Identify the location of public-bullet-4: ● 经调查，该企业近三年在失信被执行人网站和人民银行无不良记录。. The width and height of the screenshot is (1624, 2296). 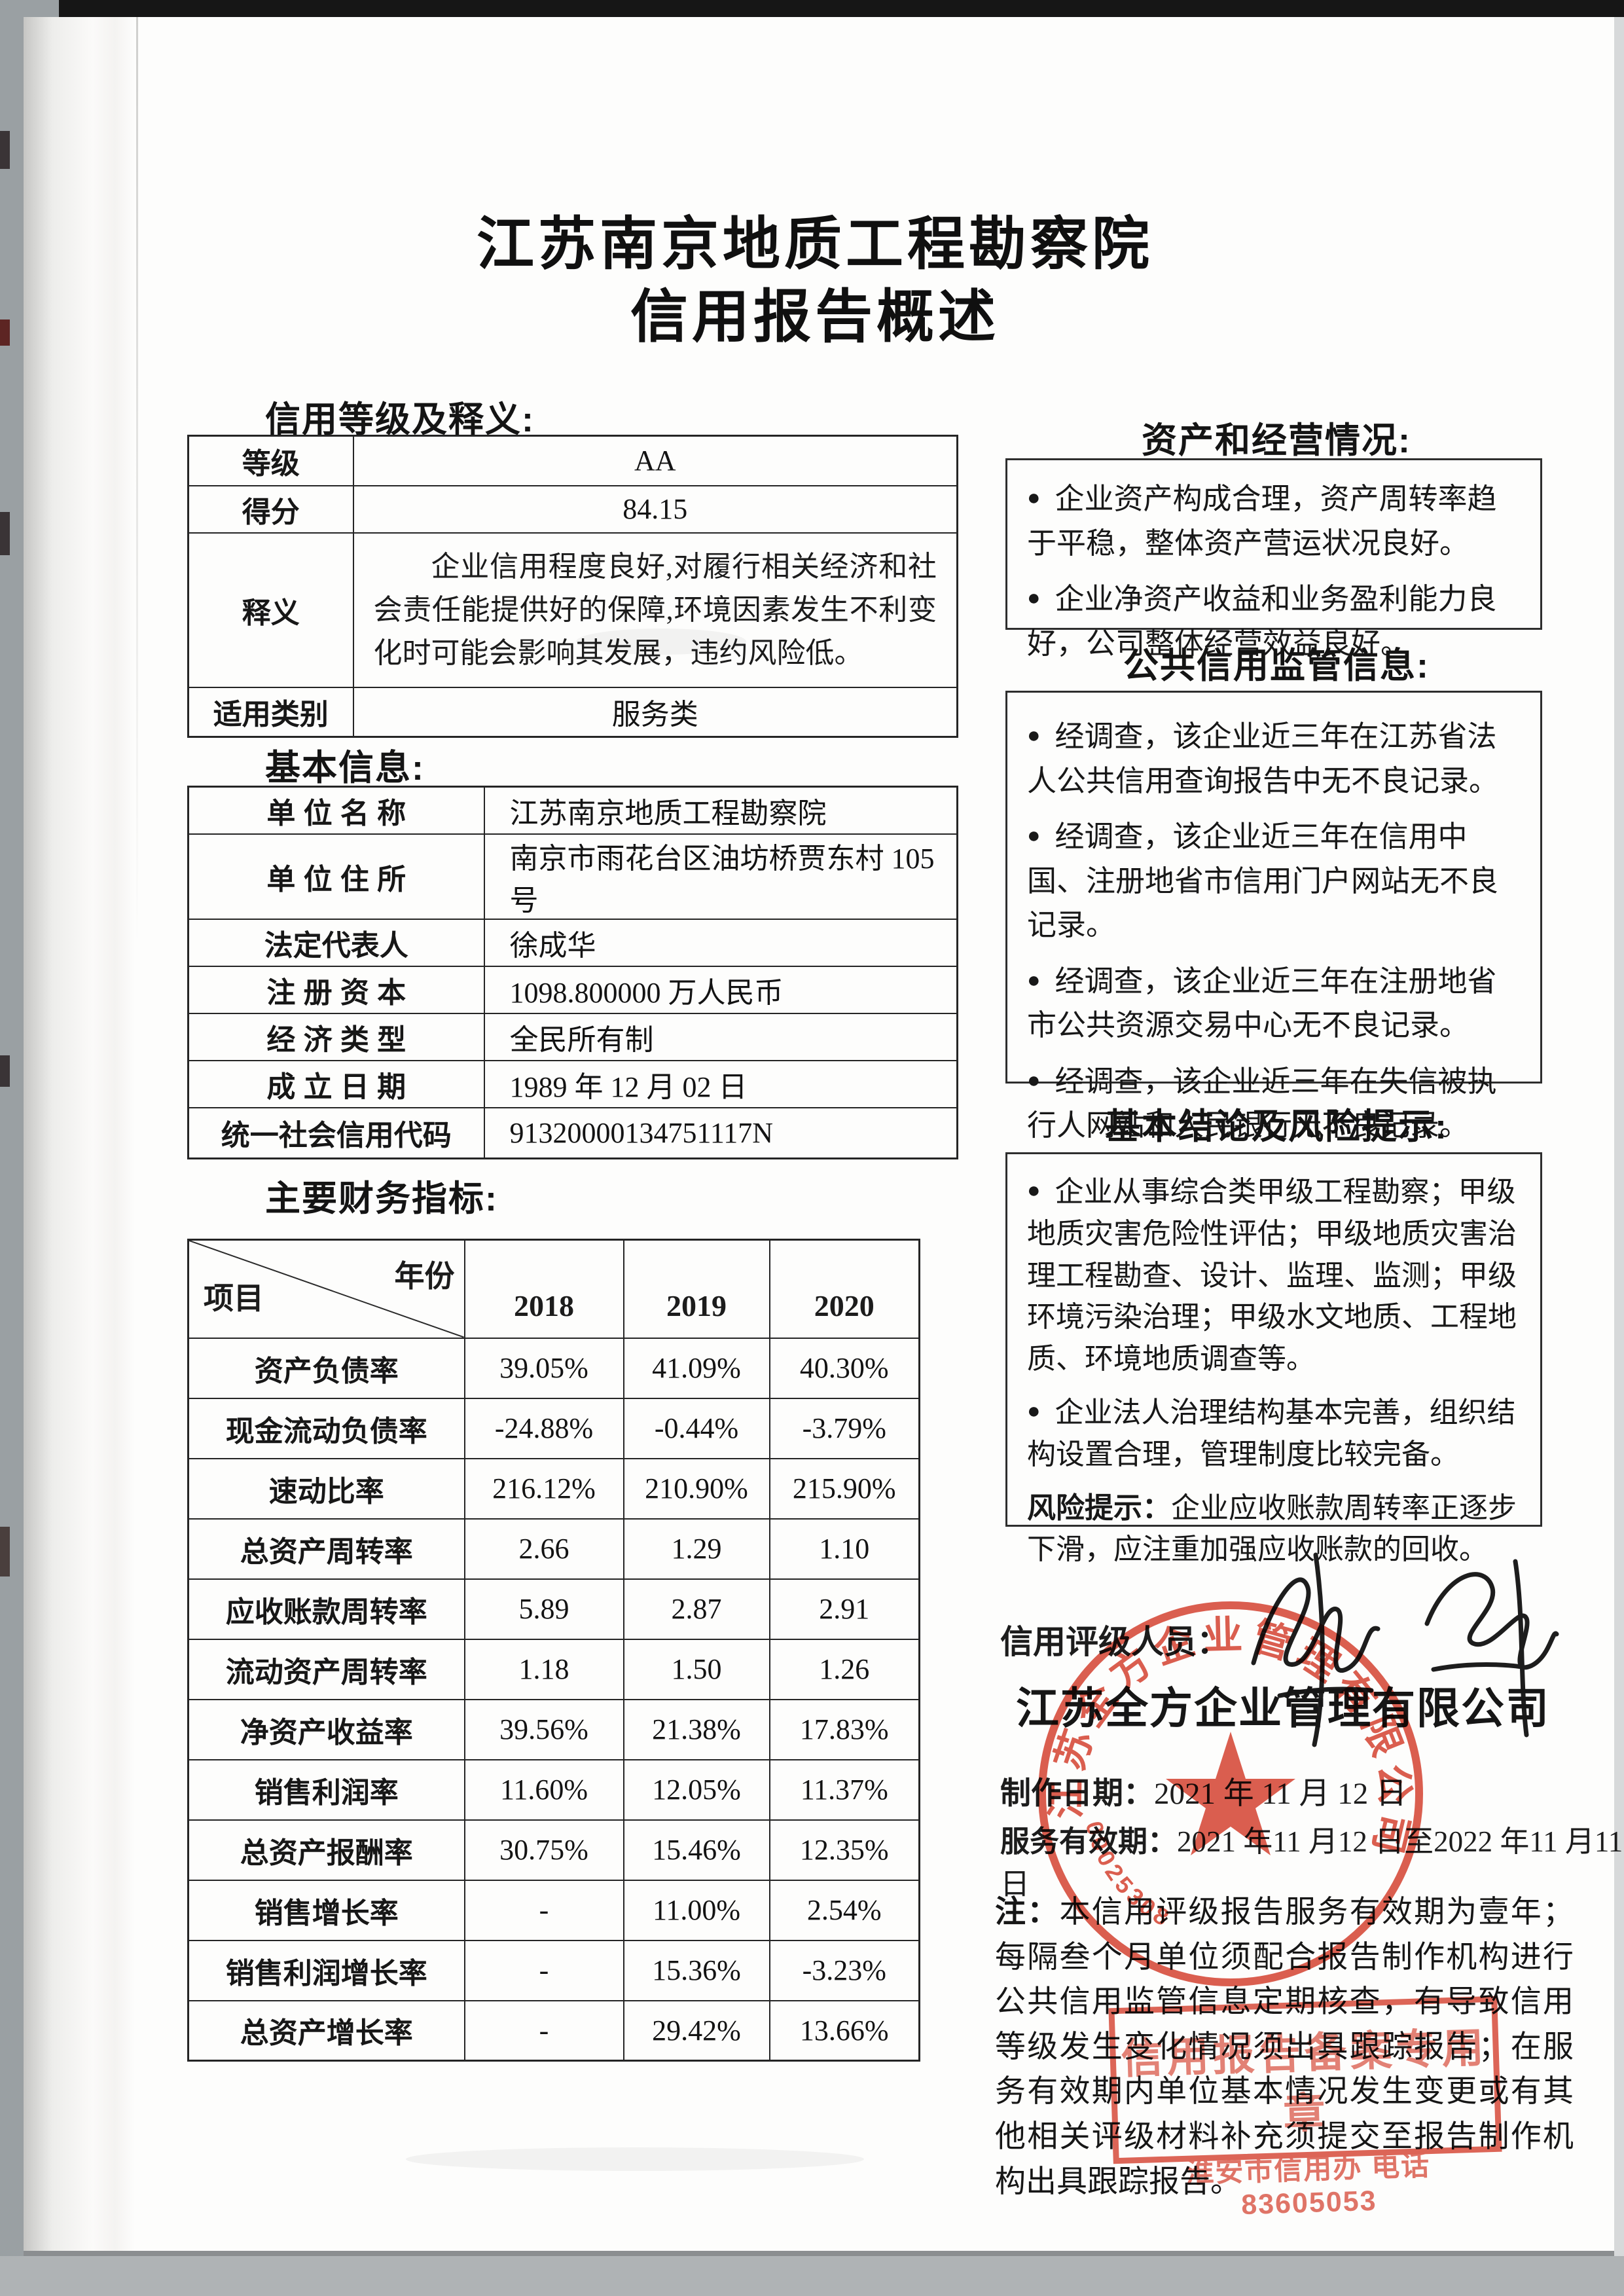
(1274, 1104).